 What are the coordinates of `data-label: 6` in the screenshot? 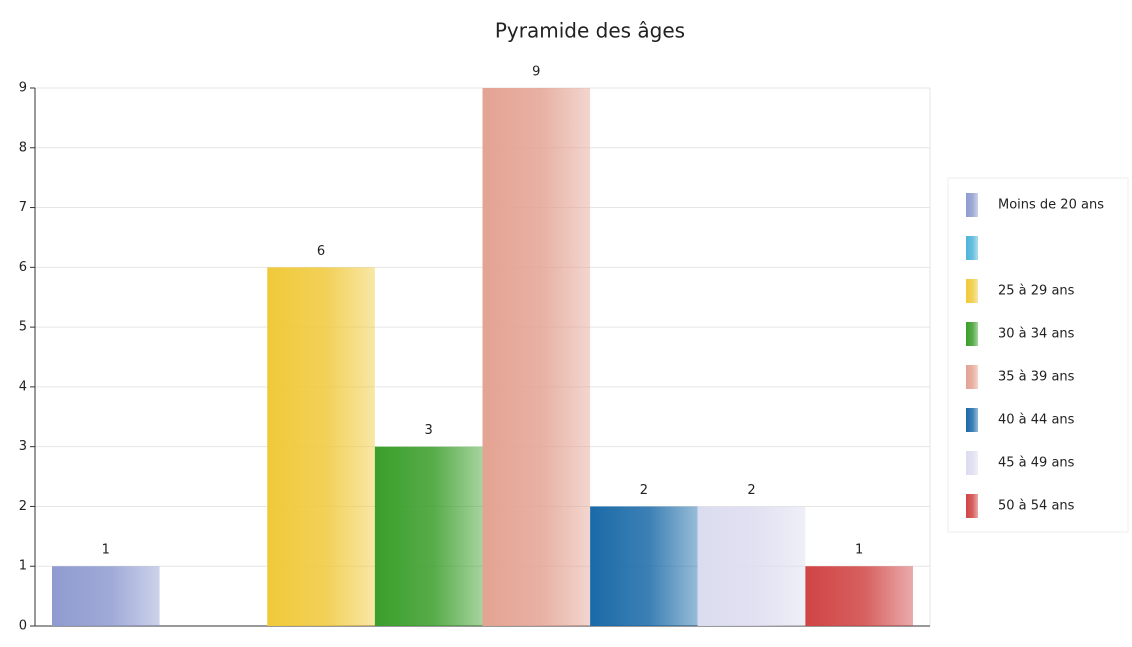 It's located at (321, 251).